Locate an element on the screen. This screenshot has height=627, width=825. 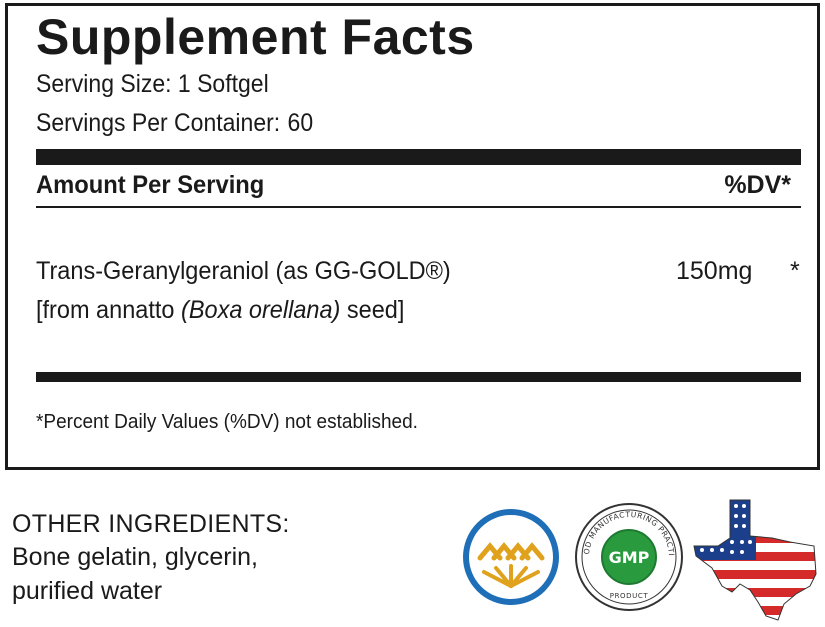
ingredient-dv: * is located at coordinates (795, 271).